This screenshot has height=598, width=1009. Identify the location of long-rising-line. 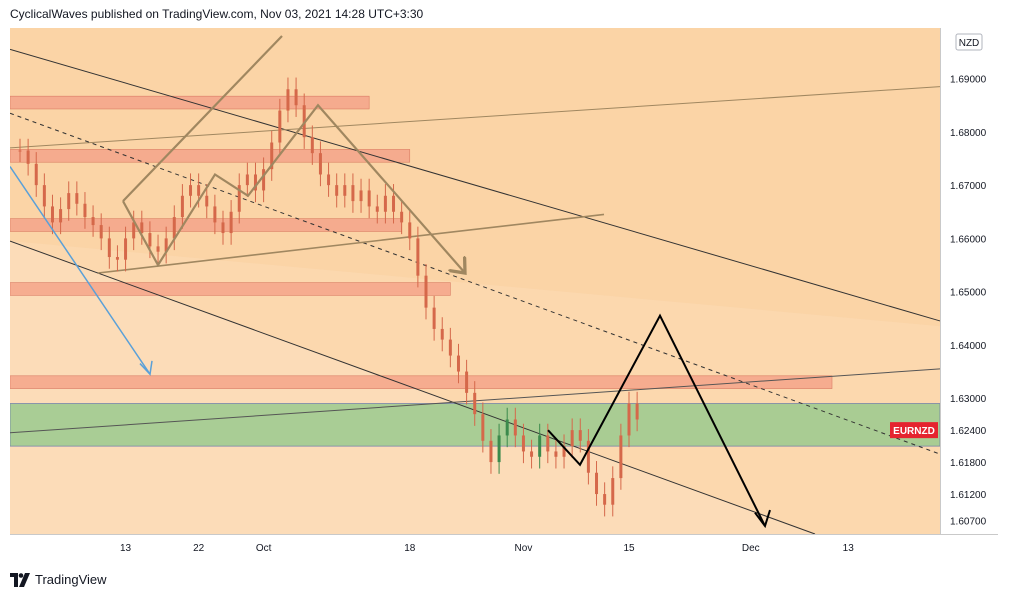
(475, 117).